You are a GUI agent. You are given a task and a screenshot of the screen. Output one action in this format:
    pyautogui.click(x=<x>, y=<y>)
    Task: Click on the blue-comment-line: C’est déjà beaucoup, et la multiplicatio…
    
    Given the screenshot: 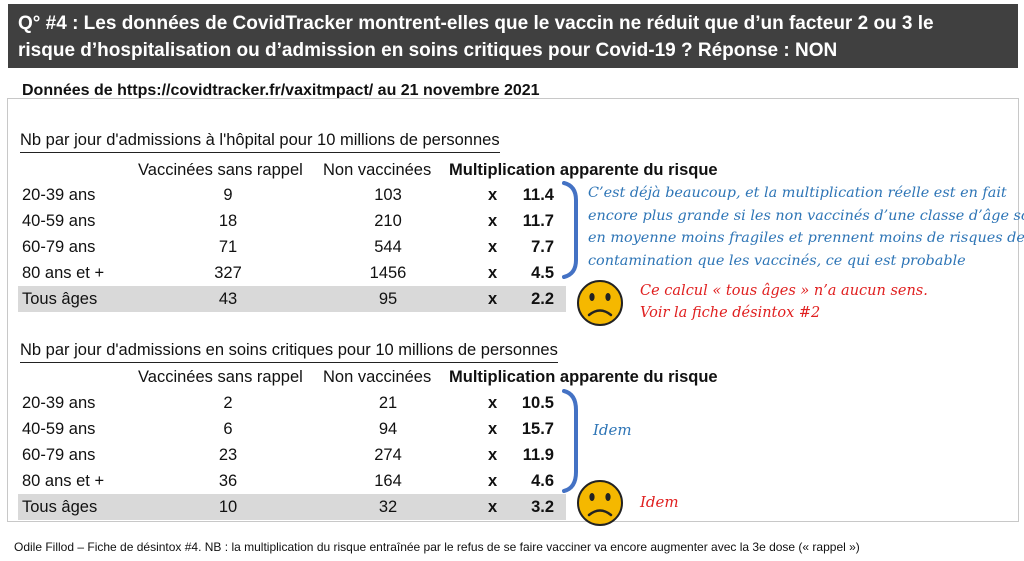 What is the action you would take?
    pyautogui.click(x=797, y=193)
    